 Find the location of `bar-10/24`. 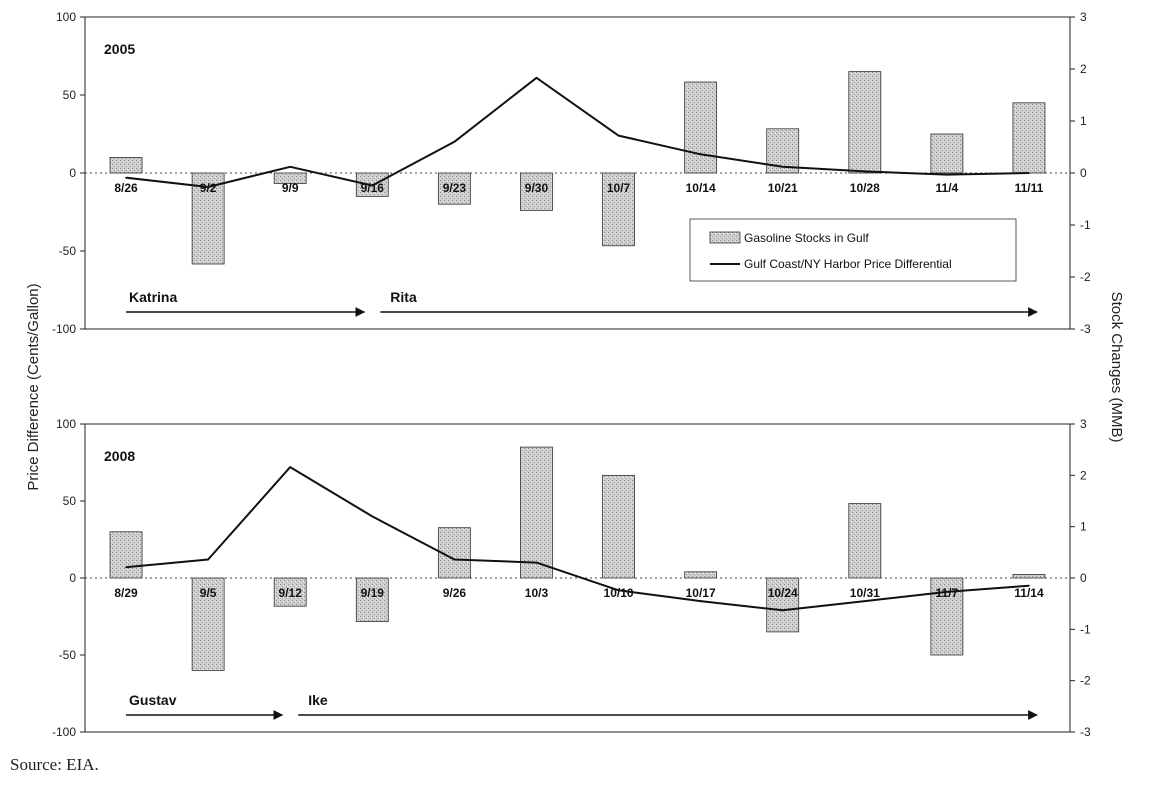

bar-10/24 is located at coordinates (783, 605).